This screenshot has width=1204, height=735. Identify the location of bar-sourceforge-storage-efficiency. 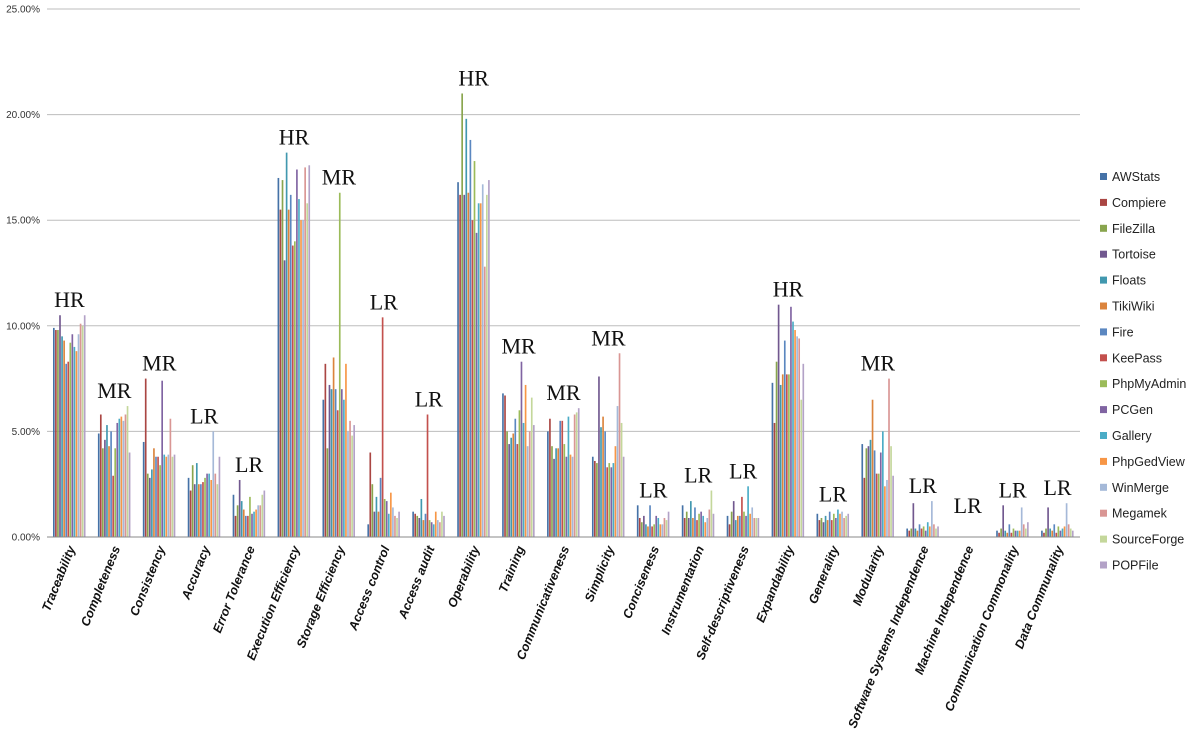
(352, 486).